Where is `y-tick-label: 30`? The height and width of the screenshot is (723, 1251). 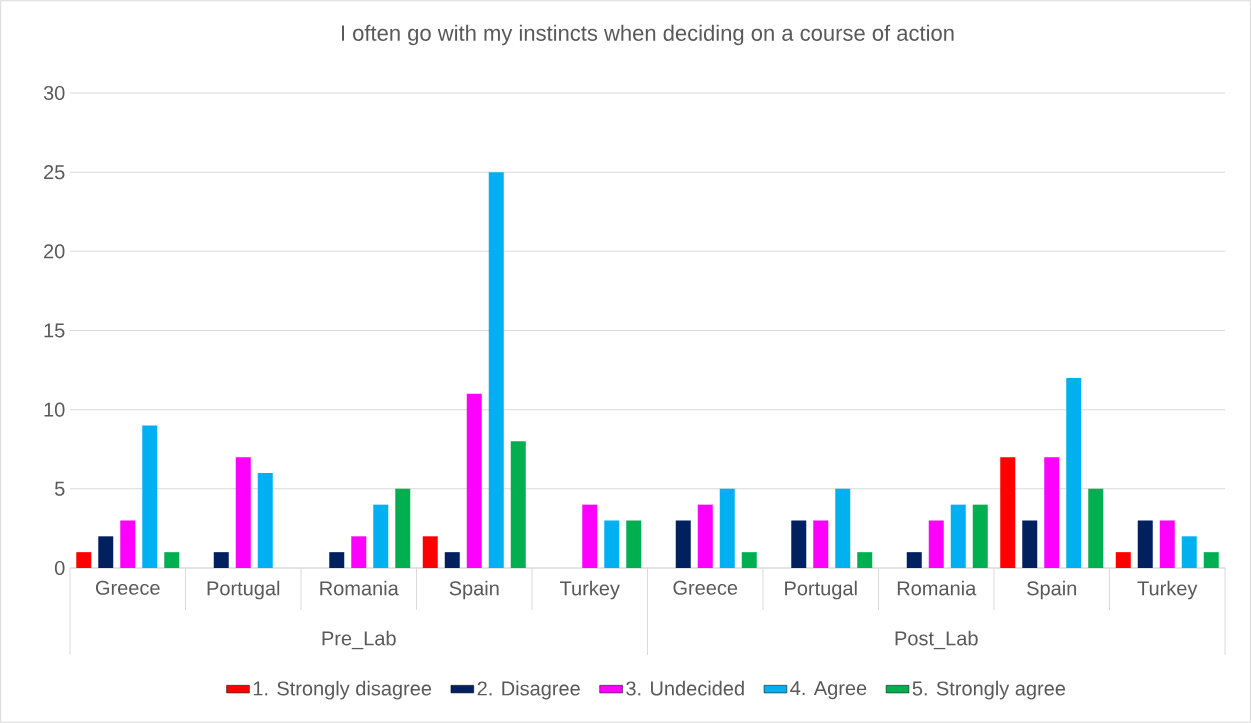 y-tick-label: 30 is located at coordinates (54, 93).